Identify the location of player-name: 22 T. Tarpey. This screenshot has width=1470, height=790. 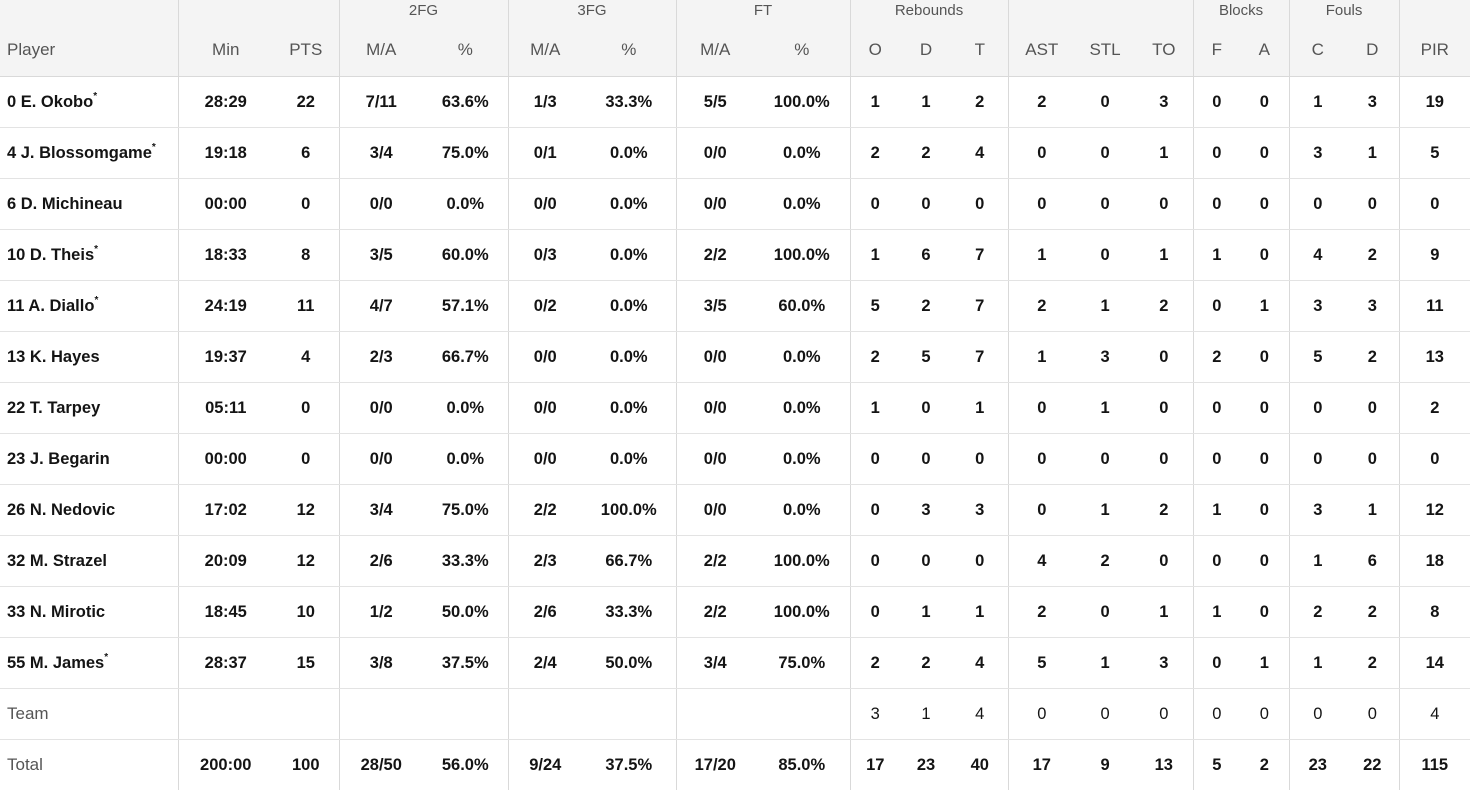
(53, 408).